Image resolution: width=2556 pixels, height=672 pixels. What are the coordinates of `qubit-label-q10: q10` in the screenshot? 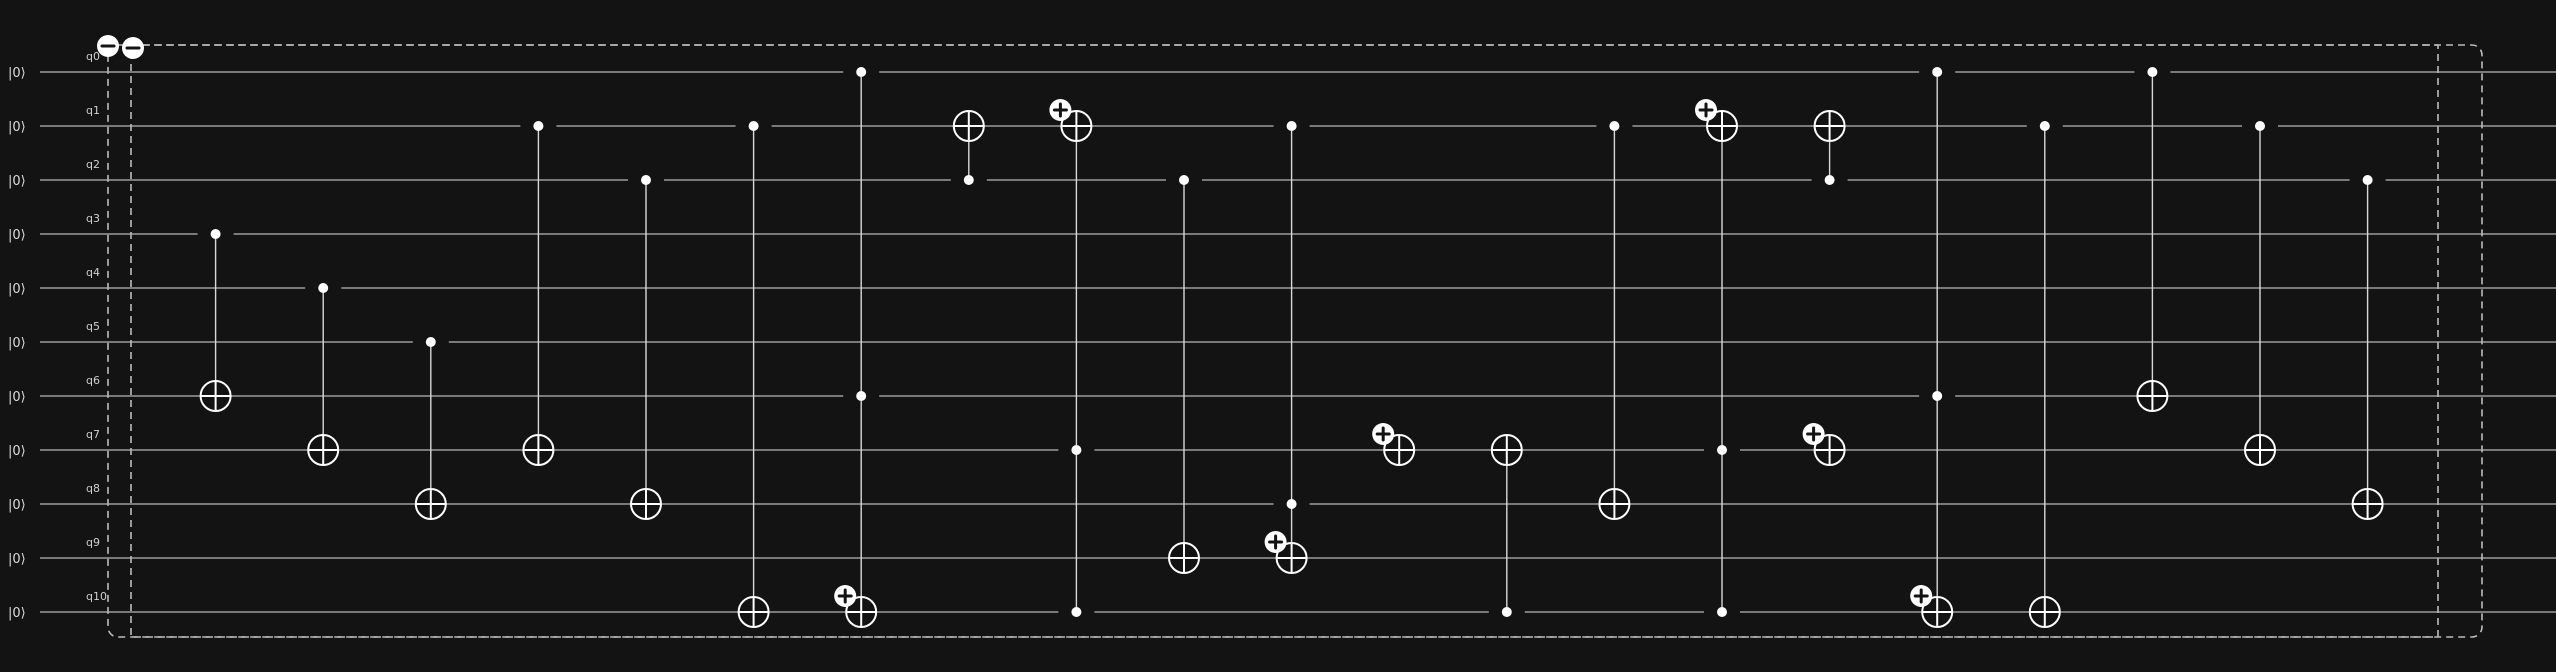 It's located at (96, 596).